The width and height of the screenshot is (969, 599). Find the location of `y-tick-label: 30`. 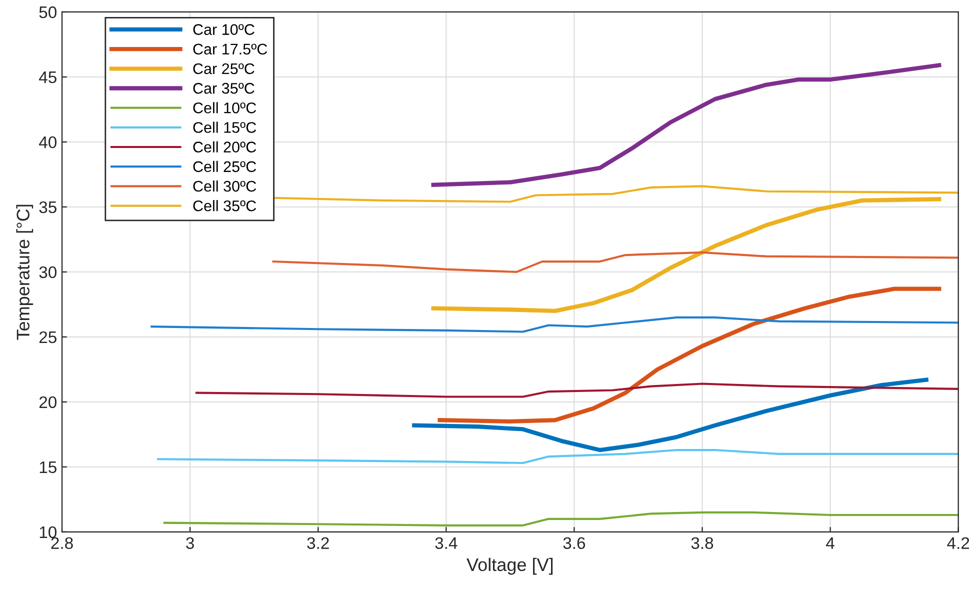

y-tick-label: 30 is located at coordinates (48, 272).